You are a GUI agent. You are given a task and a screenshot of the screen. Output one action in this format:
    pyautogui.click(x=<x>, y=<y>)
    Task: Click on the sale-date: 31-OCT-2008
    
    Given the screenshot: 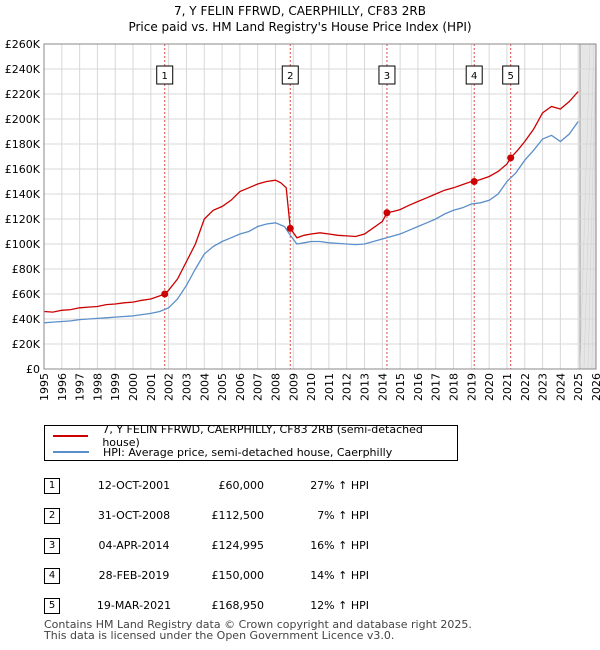 What is the action you would take?
    pyautogui.click(x=134, y=515)
    